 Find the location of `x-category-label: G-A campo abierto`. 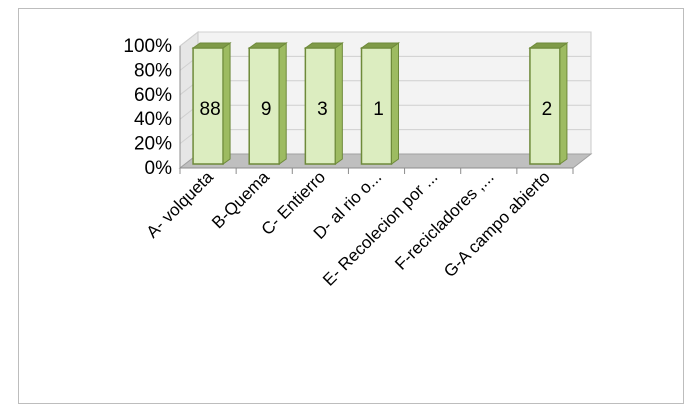

x-category-label: G-A campo abierto is located at coordinates (497, 224).